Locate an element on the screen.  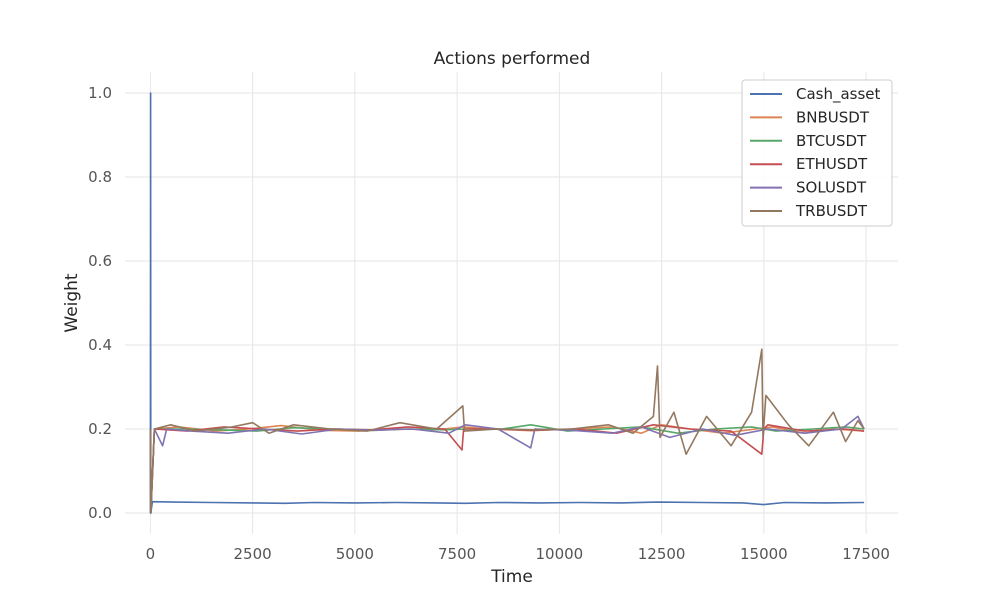
x-tick-label: 2500 is located at coordinates (253, 554).